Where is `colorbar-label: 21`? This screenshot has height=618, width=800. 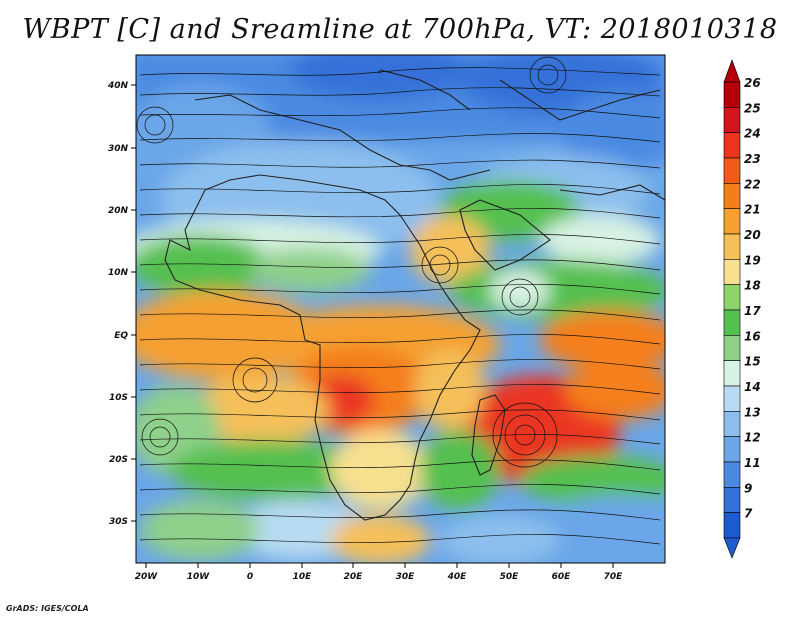
colorbar-label: 21 is located at coordinates (752, 210).